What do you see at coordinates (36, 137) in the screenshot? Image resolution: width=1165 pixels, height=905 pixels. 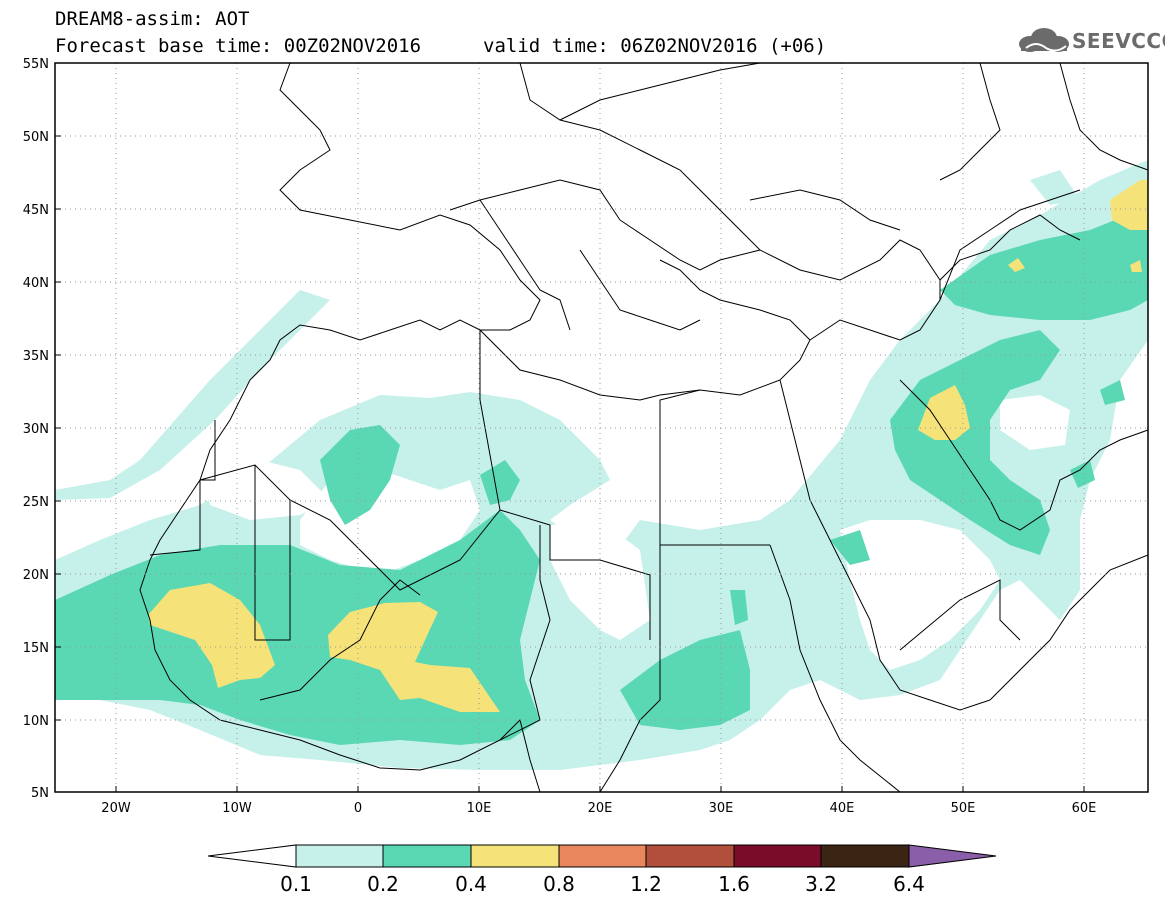 I see `lat-label: 50N` at bounding box center [36, 137].